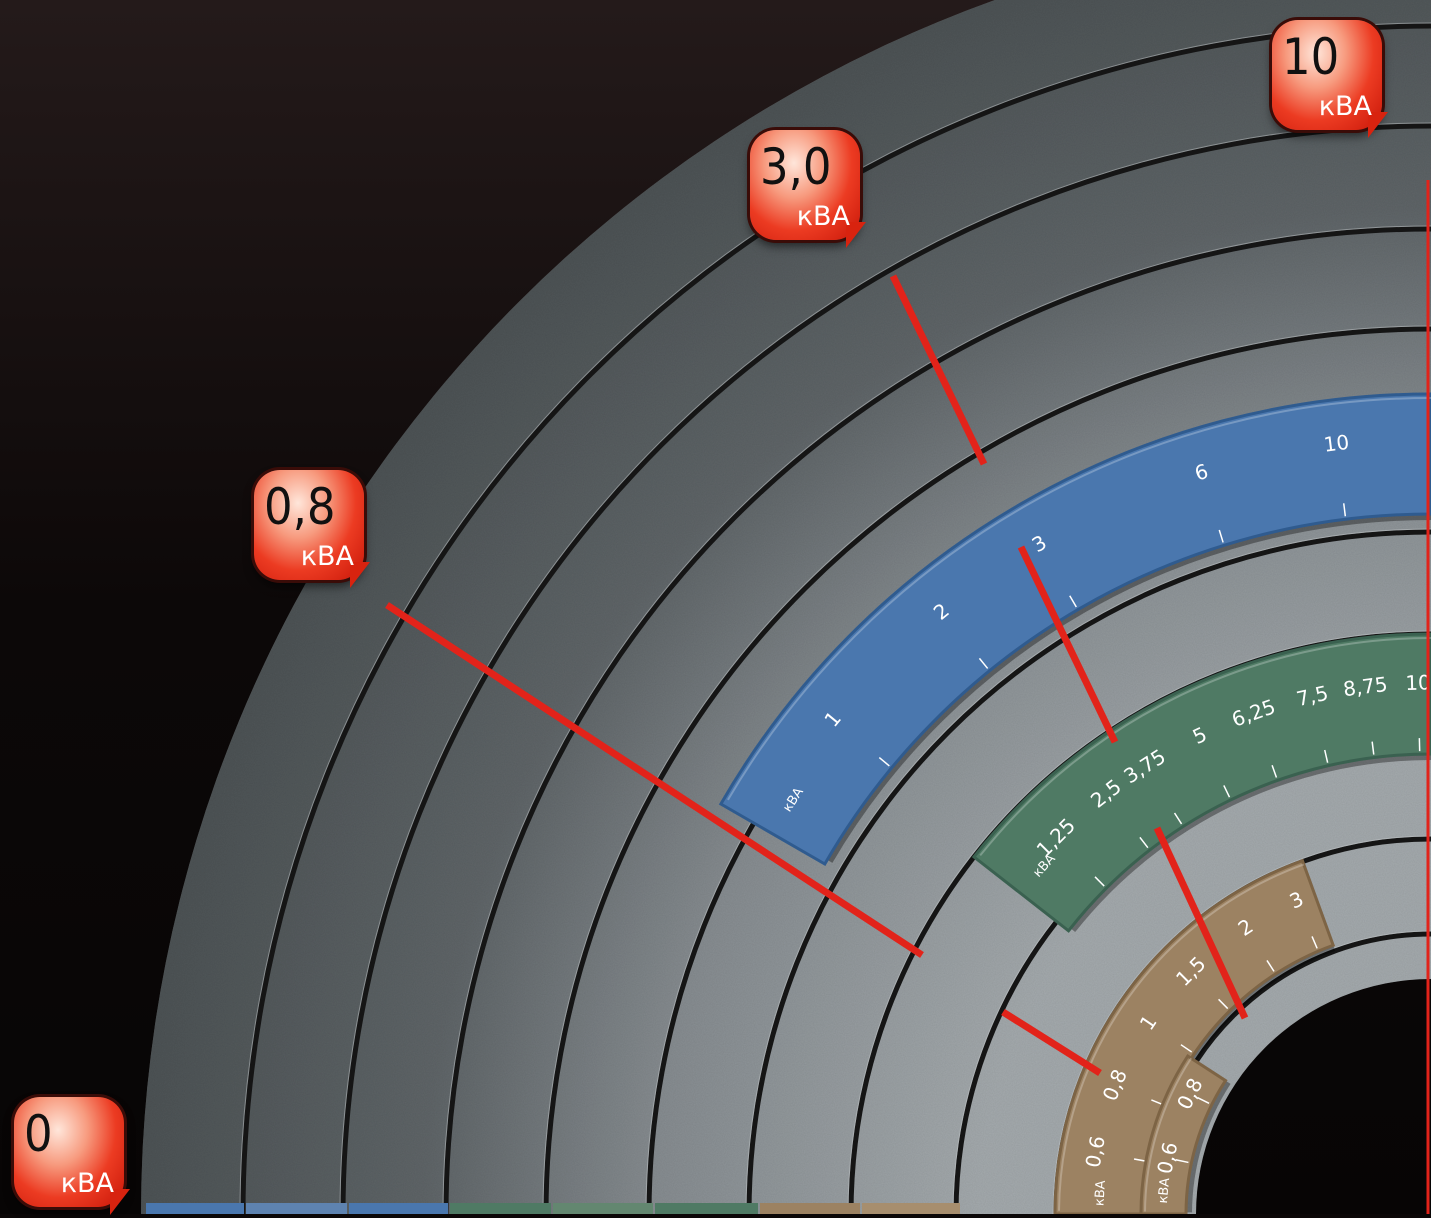  Describe the element at coordinates (69, 1152) in the screenshot. I see `callout-0kva: 0 кВА` at that location.